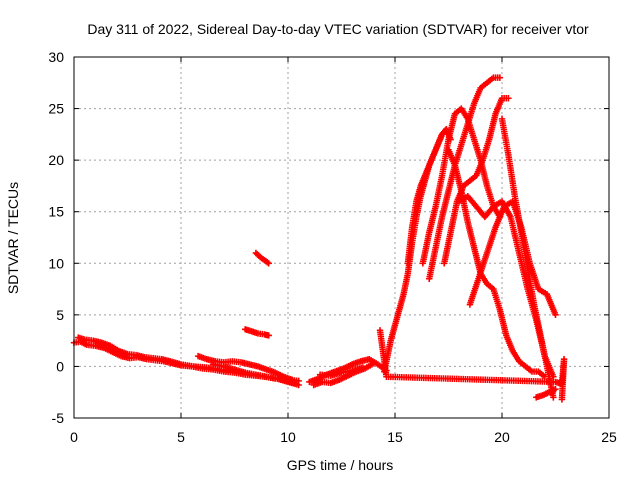 The image size is (640, 480). I want to click on y-tick-label: 5, so click(60, 315).